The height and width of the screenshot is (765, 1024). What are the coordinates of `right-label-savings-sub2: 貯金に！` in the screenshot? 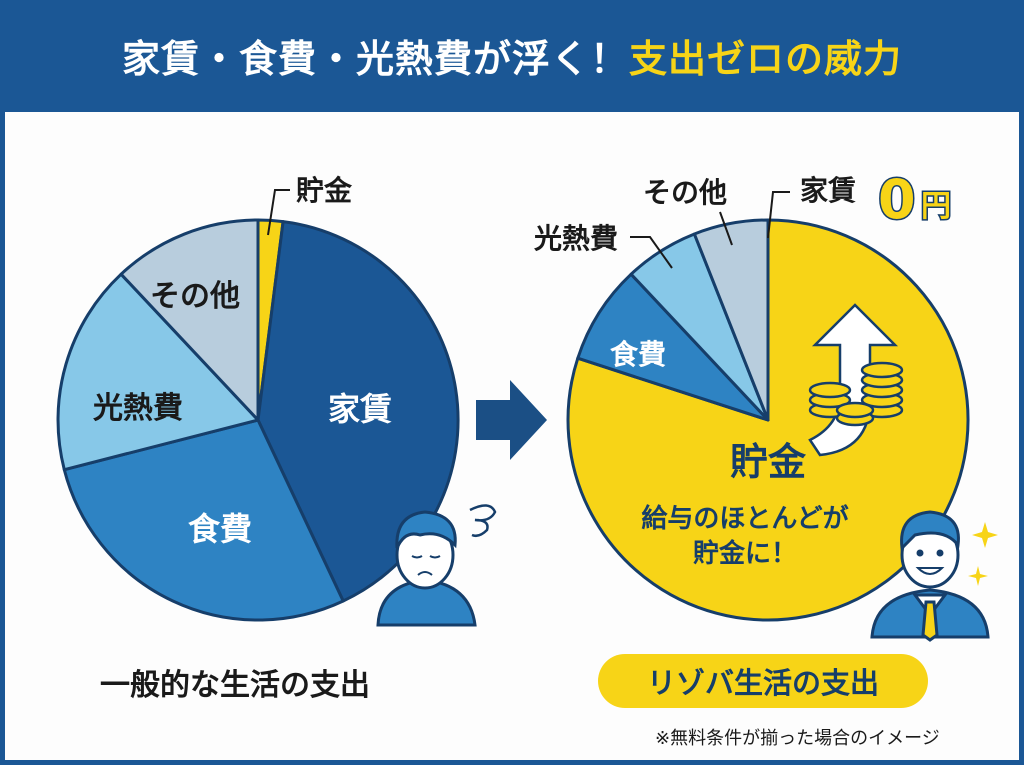 It's located at (745, 553).